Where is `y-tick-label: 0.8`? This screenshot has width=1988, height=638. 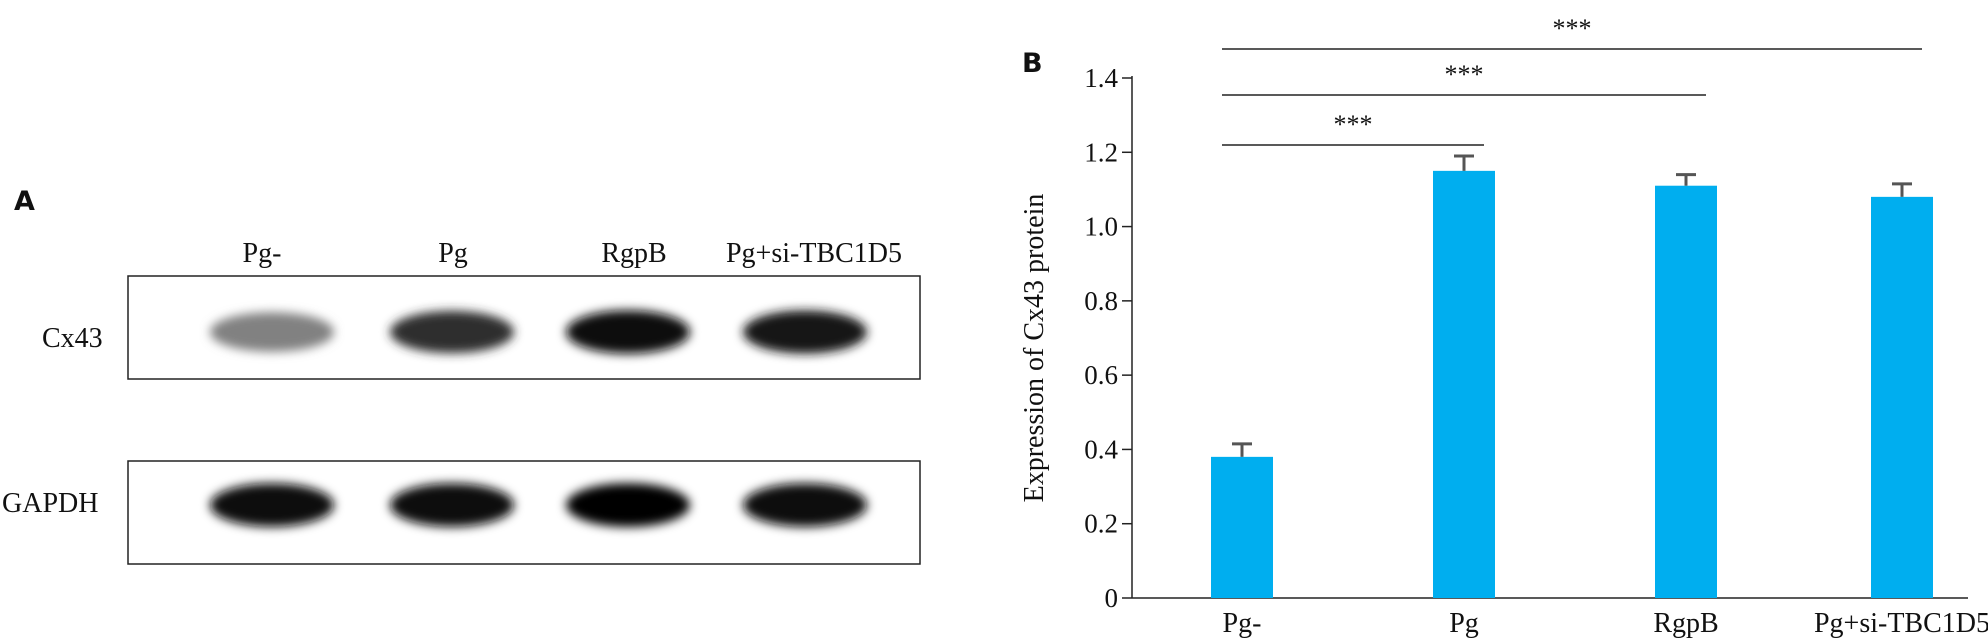
y-tick-label: 0.8 is located at coordinates (1101, 301).